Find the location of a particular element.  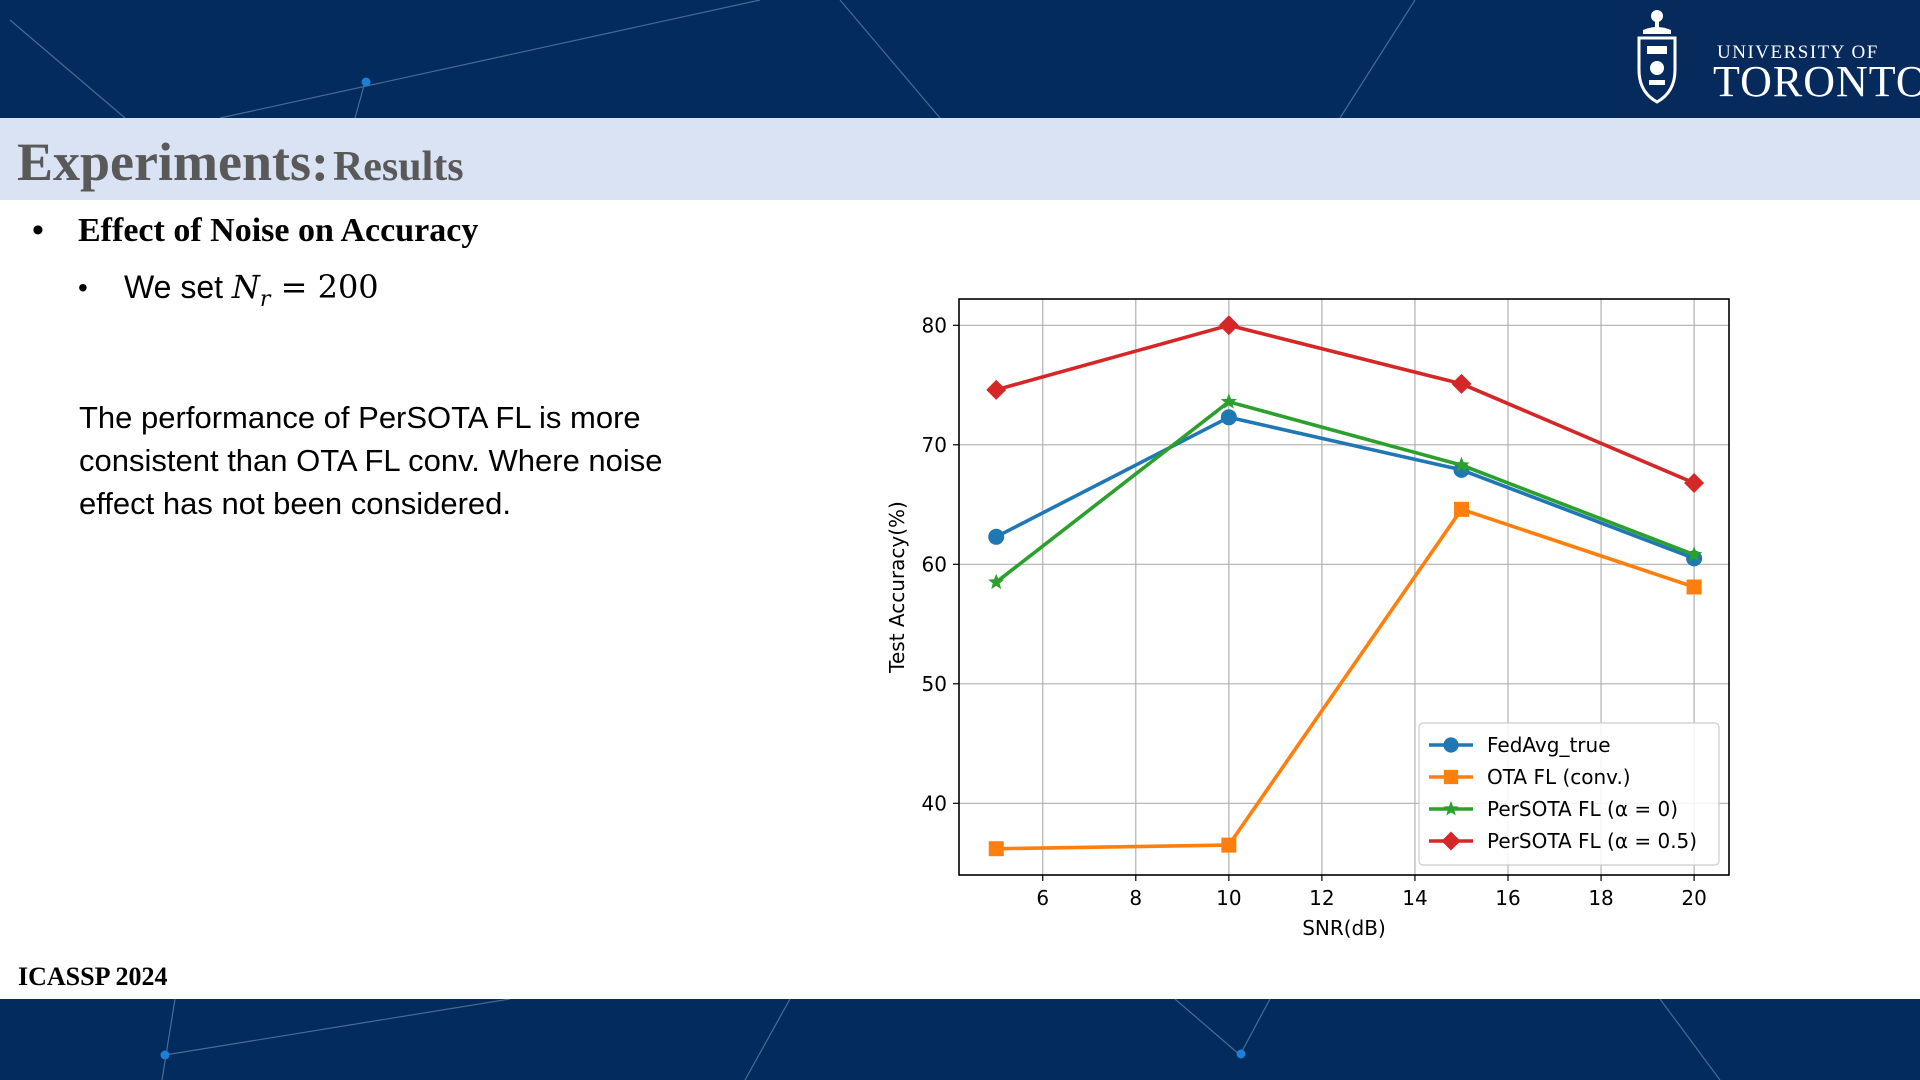

y-axis-label: Test Accuracy(%) is located at coordinates (897, 587).